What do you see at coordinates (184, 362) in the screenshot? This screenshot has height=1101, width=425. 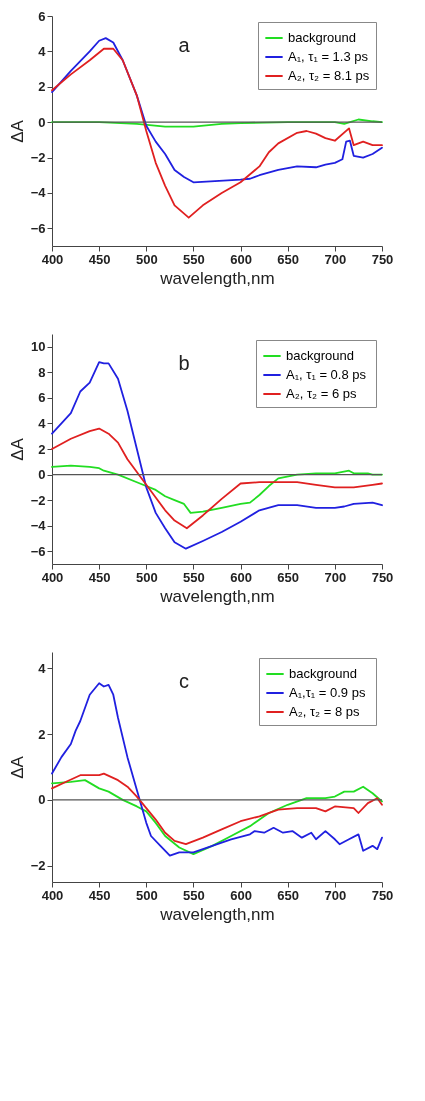 I see `annotation: b` at bounding box center [184, 362].